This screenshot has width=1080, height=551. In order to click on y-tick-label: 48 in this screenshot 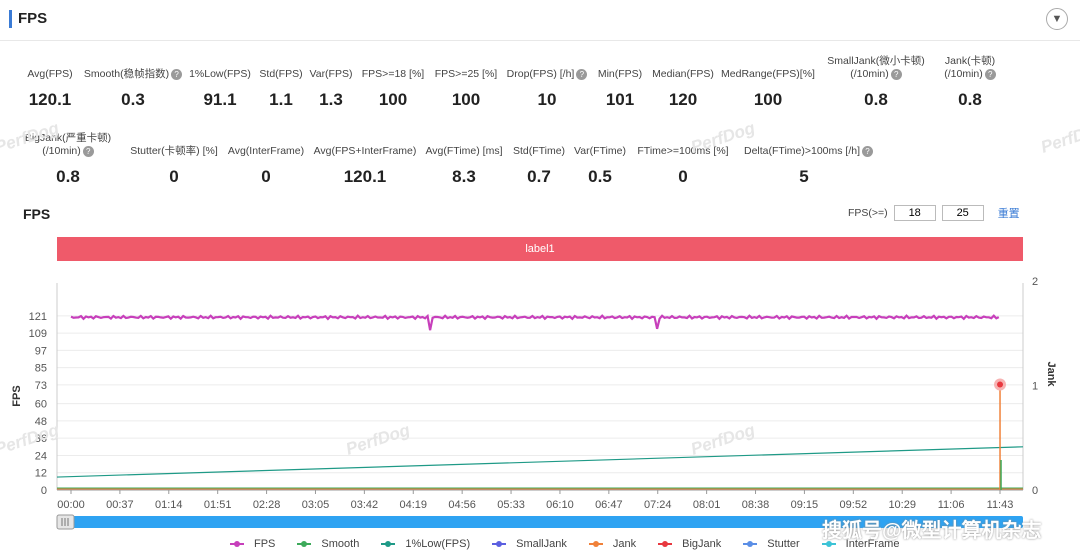, I will do `click(41, 422)`.